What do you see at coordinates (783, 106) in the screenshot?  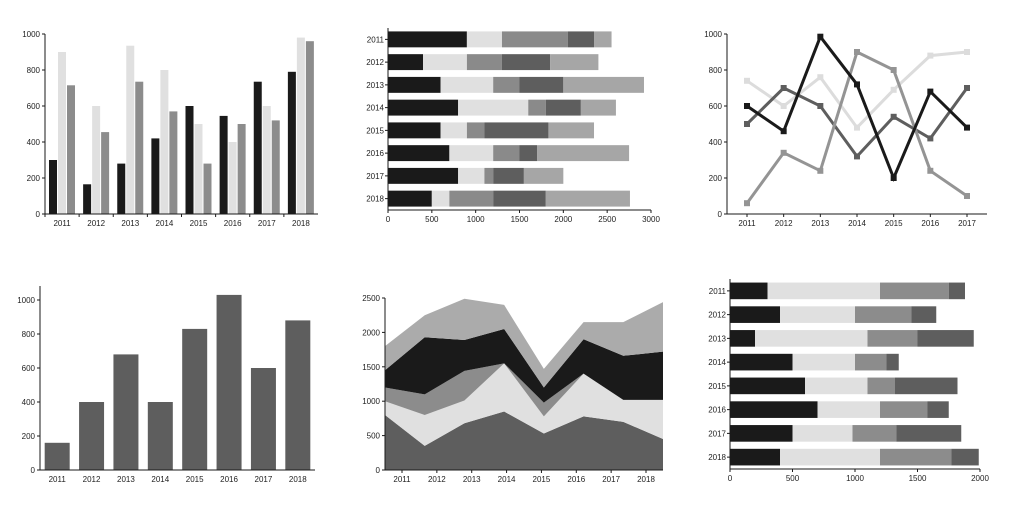 I see `point-s1-2012` at bounding box center [783, 106].